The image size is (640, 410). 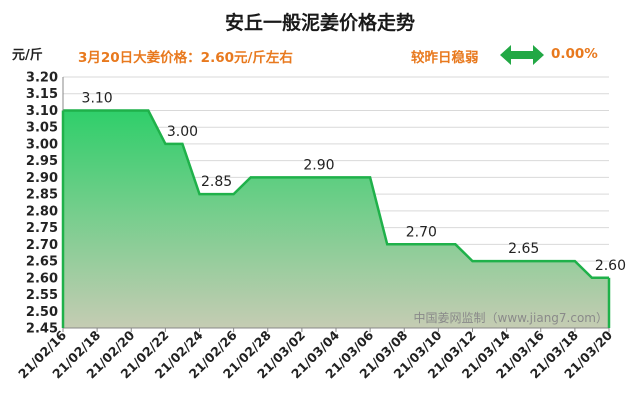 I want to click on change-label: 较昨日稳弱, so click(x=445, y=58).